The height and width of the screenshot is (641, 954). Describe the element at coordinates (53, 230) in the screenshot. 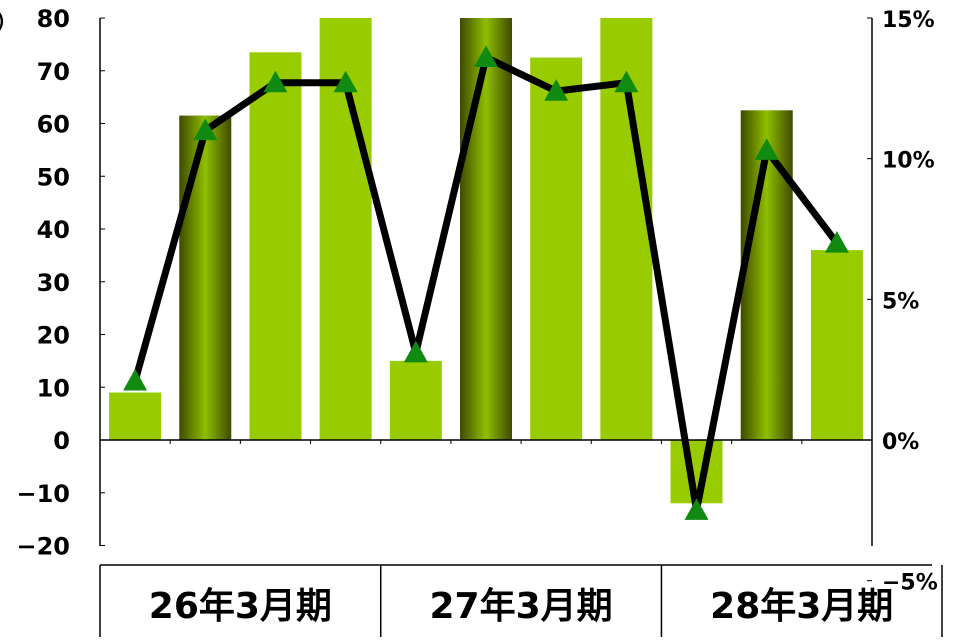

I see `left-tick-label: 40` at that location.